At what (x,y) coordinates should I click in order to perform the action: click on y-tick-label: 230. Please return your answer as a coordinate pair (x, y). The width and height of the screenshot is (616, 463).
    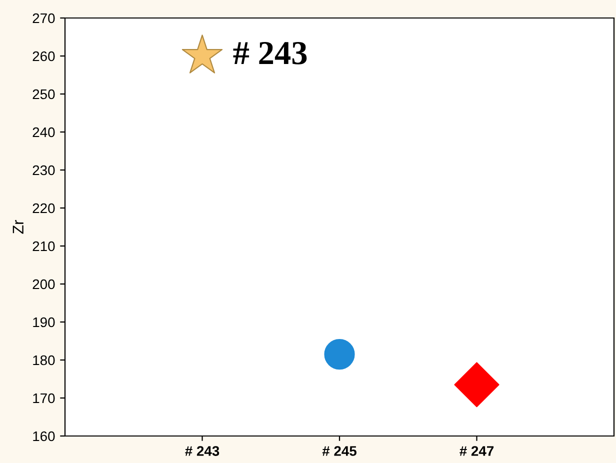
    Looking at the image, I should click on (43, 170).